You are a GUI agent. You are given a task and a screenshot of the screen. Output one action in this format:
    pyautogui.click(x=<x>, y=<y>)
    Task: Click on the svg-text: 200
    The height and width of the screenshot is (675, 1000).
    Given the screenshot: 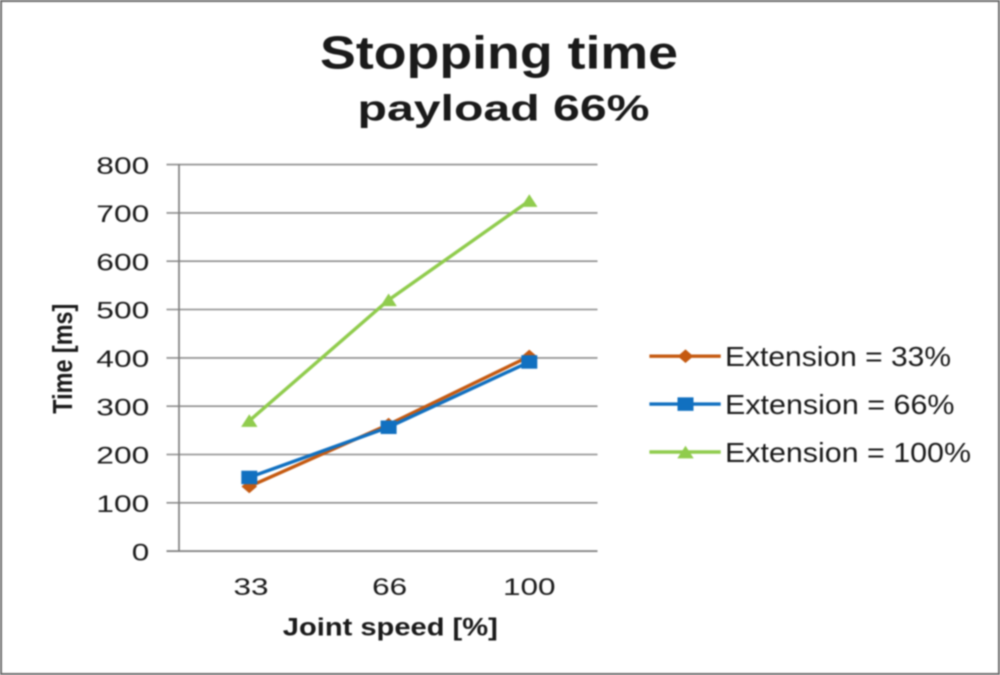 What is the action you would take?
    pyautogui.click(x=122, y=456)
    